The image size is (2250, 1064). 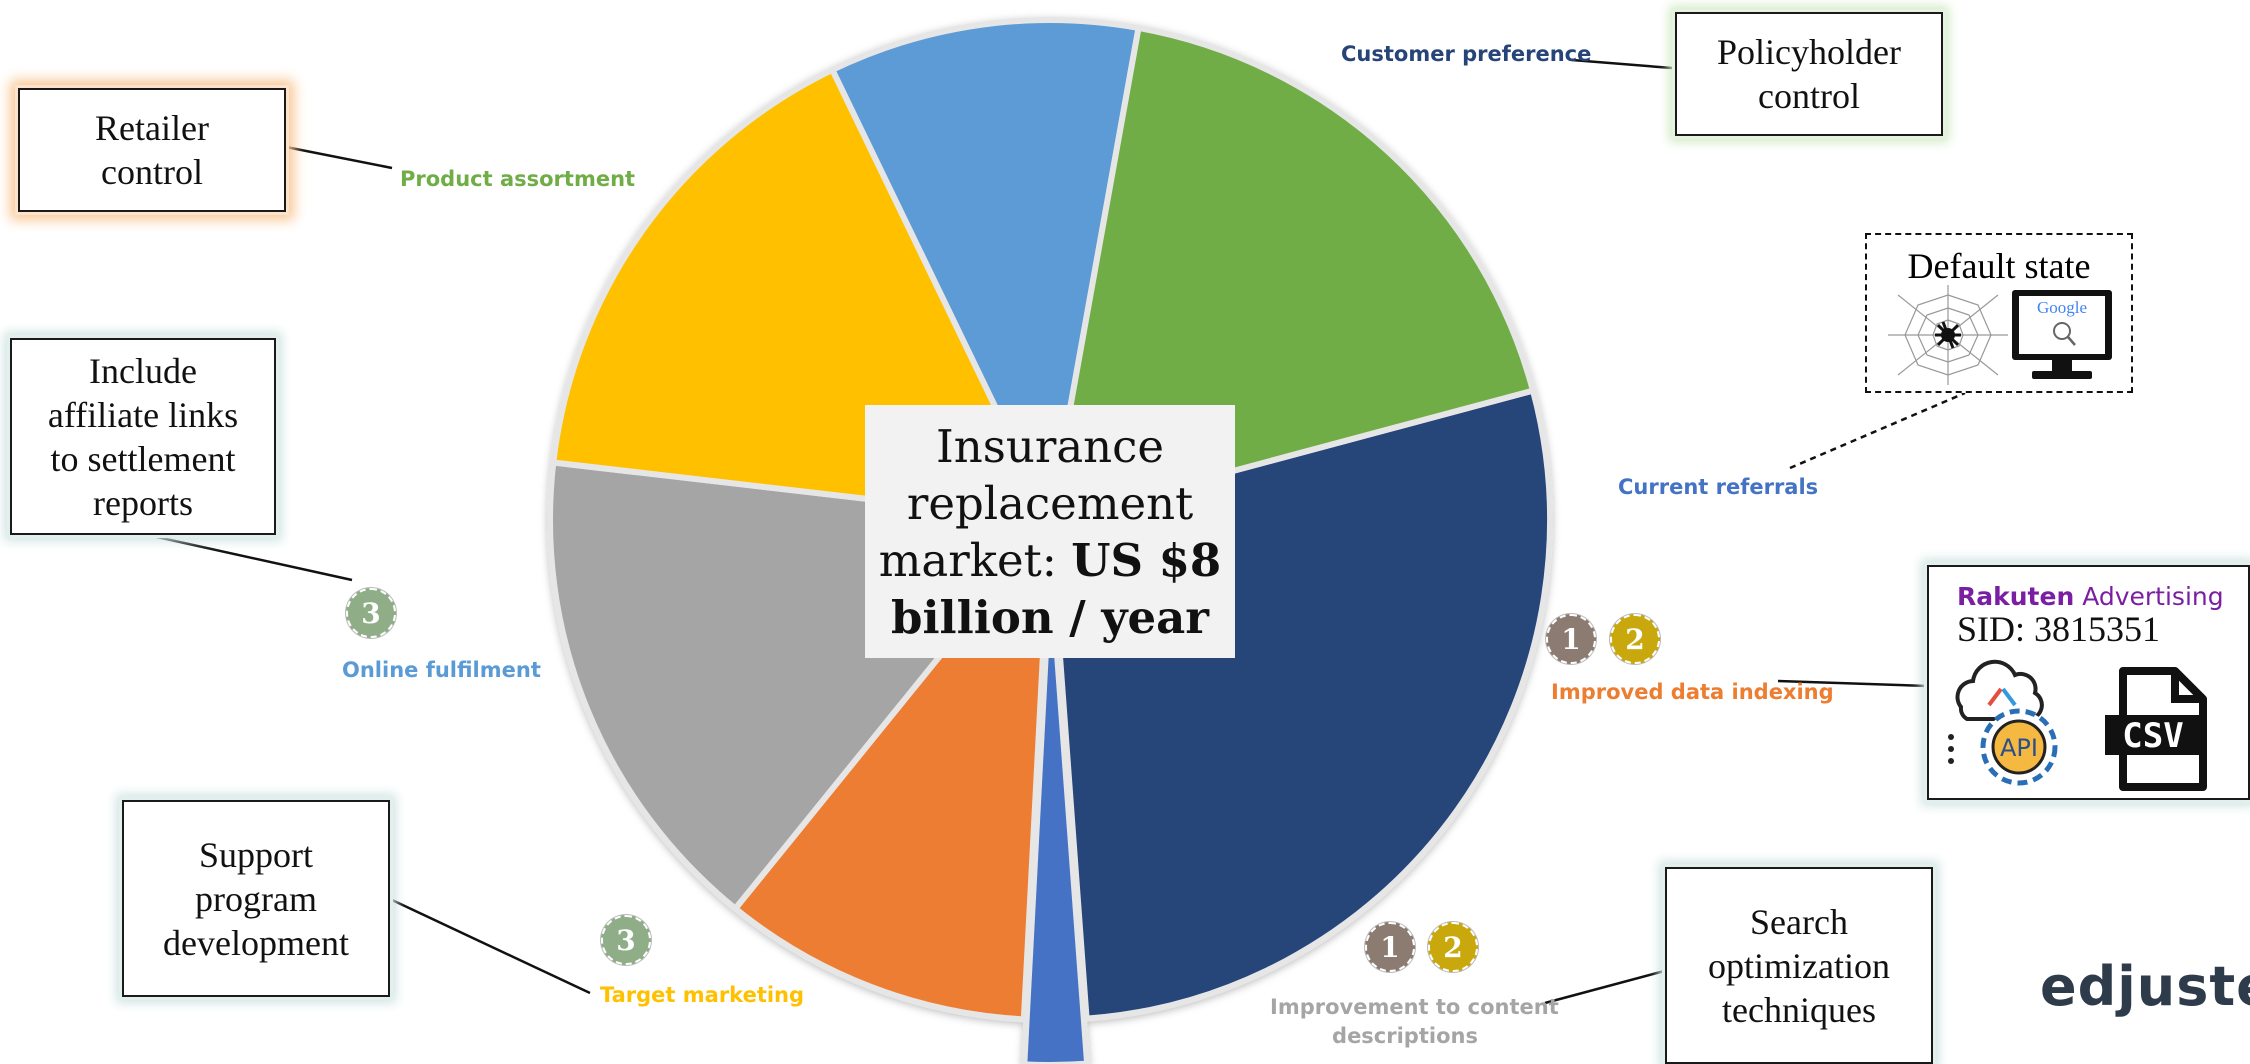 I want to click on default-state-title: Default state, so click(x=1999, y=266).